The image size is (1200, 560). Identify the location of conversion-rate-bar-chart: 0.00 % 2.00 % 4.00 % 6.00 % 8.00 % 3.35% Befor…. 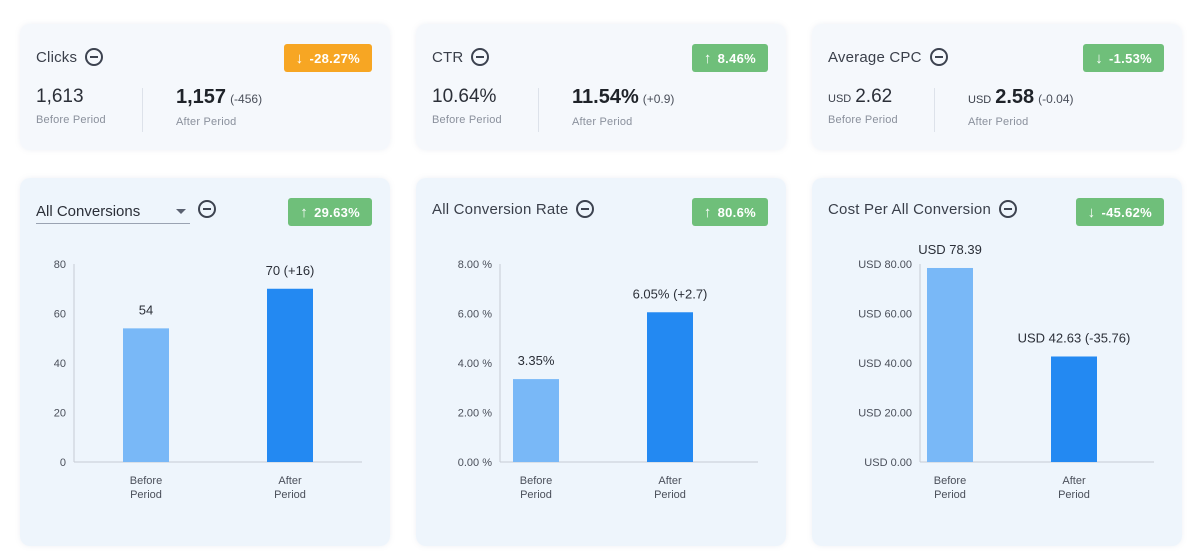
(608, 380).